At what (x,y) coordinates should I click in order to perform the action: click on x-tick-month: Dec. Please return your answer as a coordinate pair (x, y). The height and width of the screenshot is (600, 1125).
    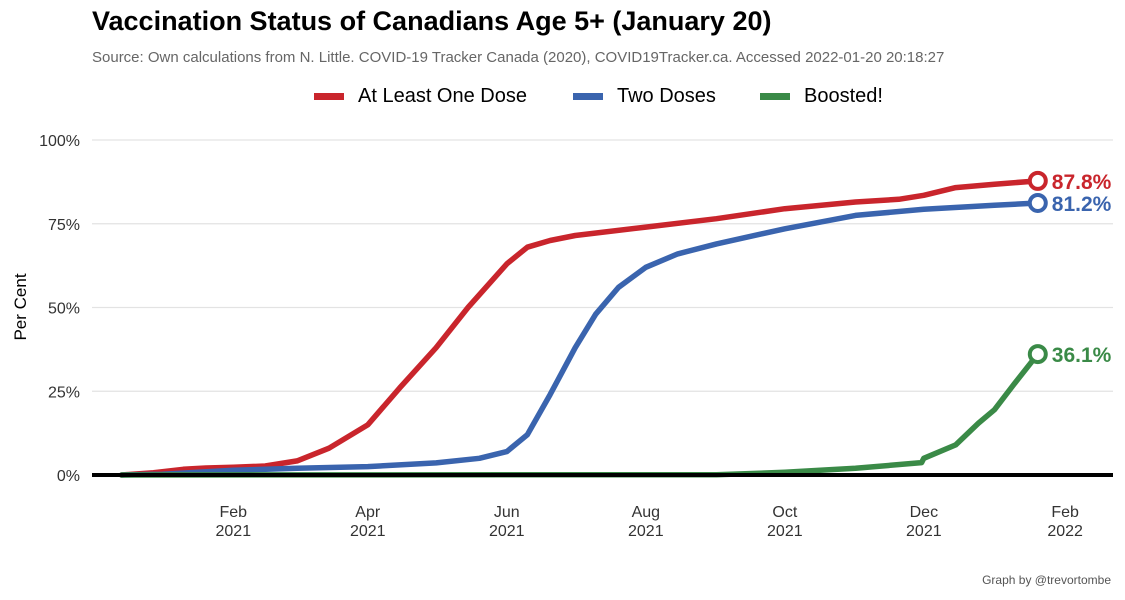
    Looking at the image, I should click on (924, 512).